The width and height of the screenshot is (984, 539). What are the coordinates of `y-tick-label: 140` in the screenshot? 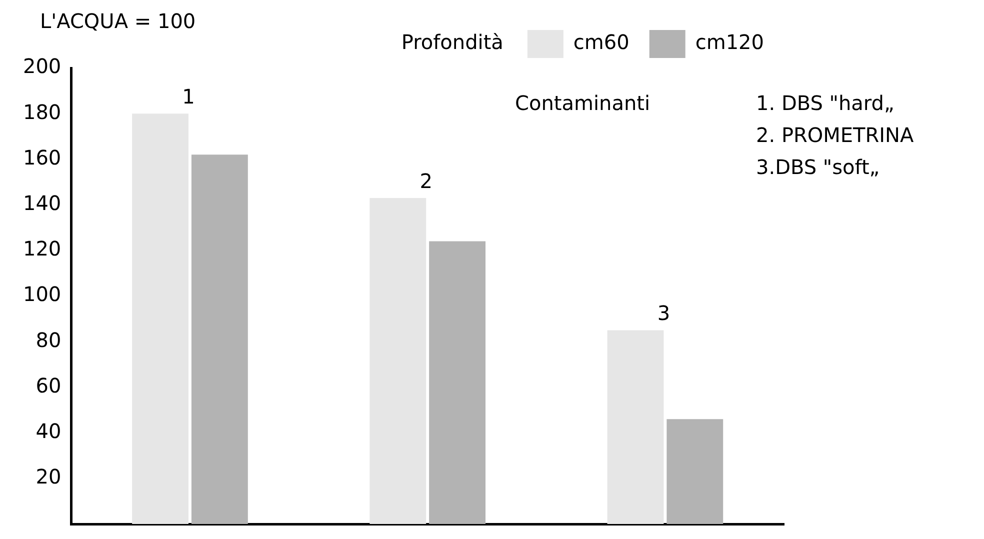 It's located at (42, 203).